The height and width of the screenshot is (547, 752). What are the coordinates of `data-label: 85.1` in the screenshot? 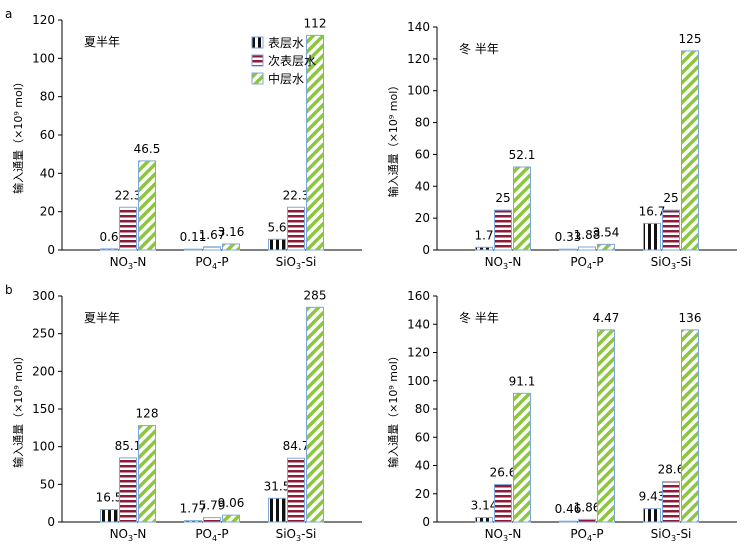 It's located at (128, 446).